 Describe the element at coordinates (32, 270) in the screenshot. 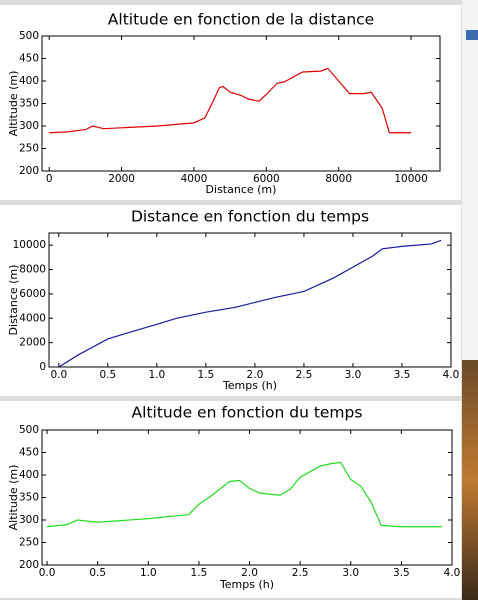

I see `y-tick-label: 8000` at that location.